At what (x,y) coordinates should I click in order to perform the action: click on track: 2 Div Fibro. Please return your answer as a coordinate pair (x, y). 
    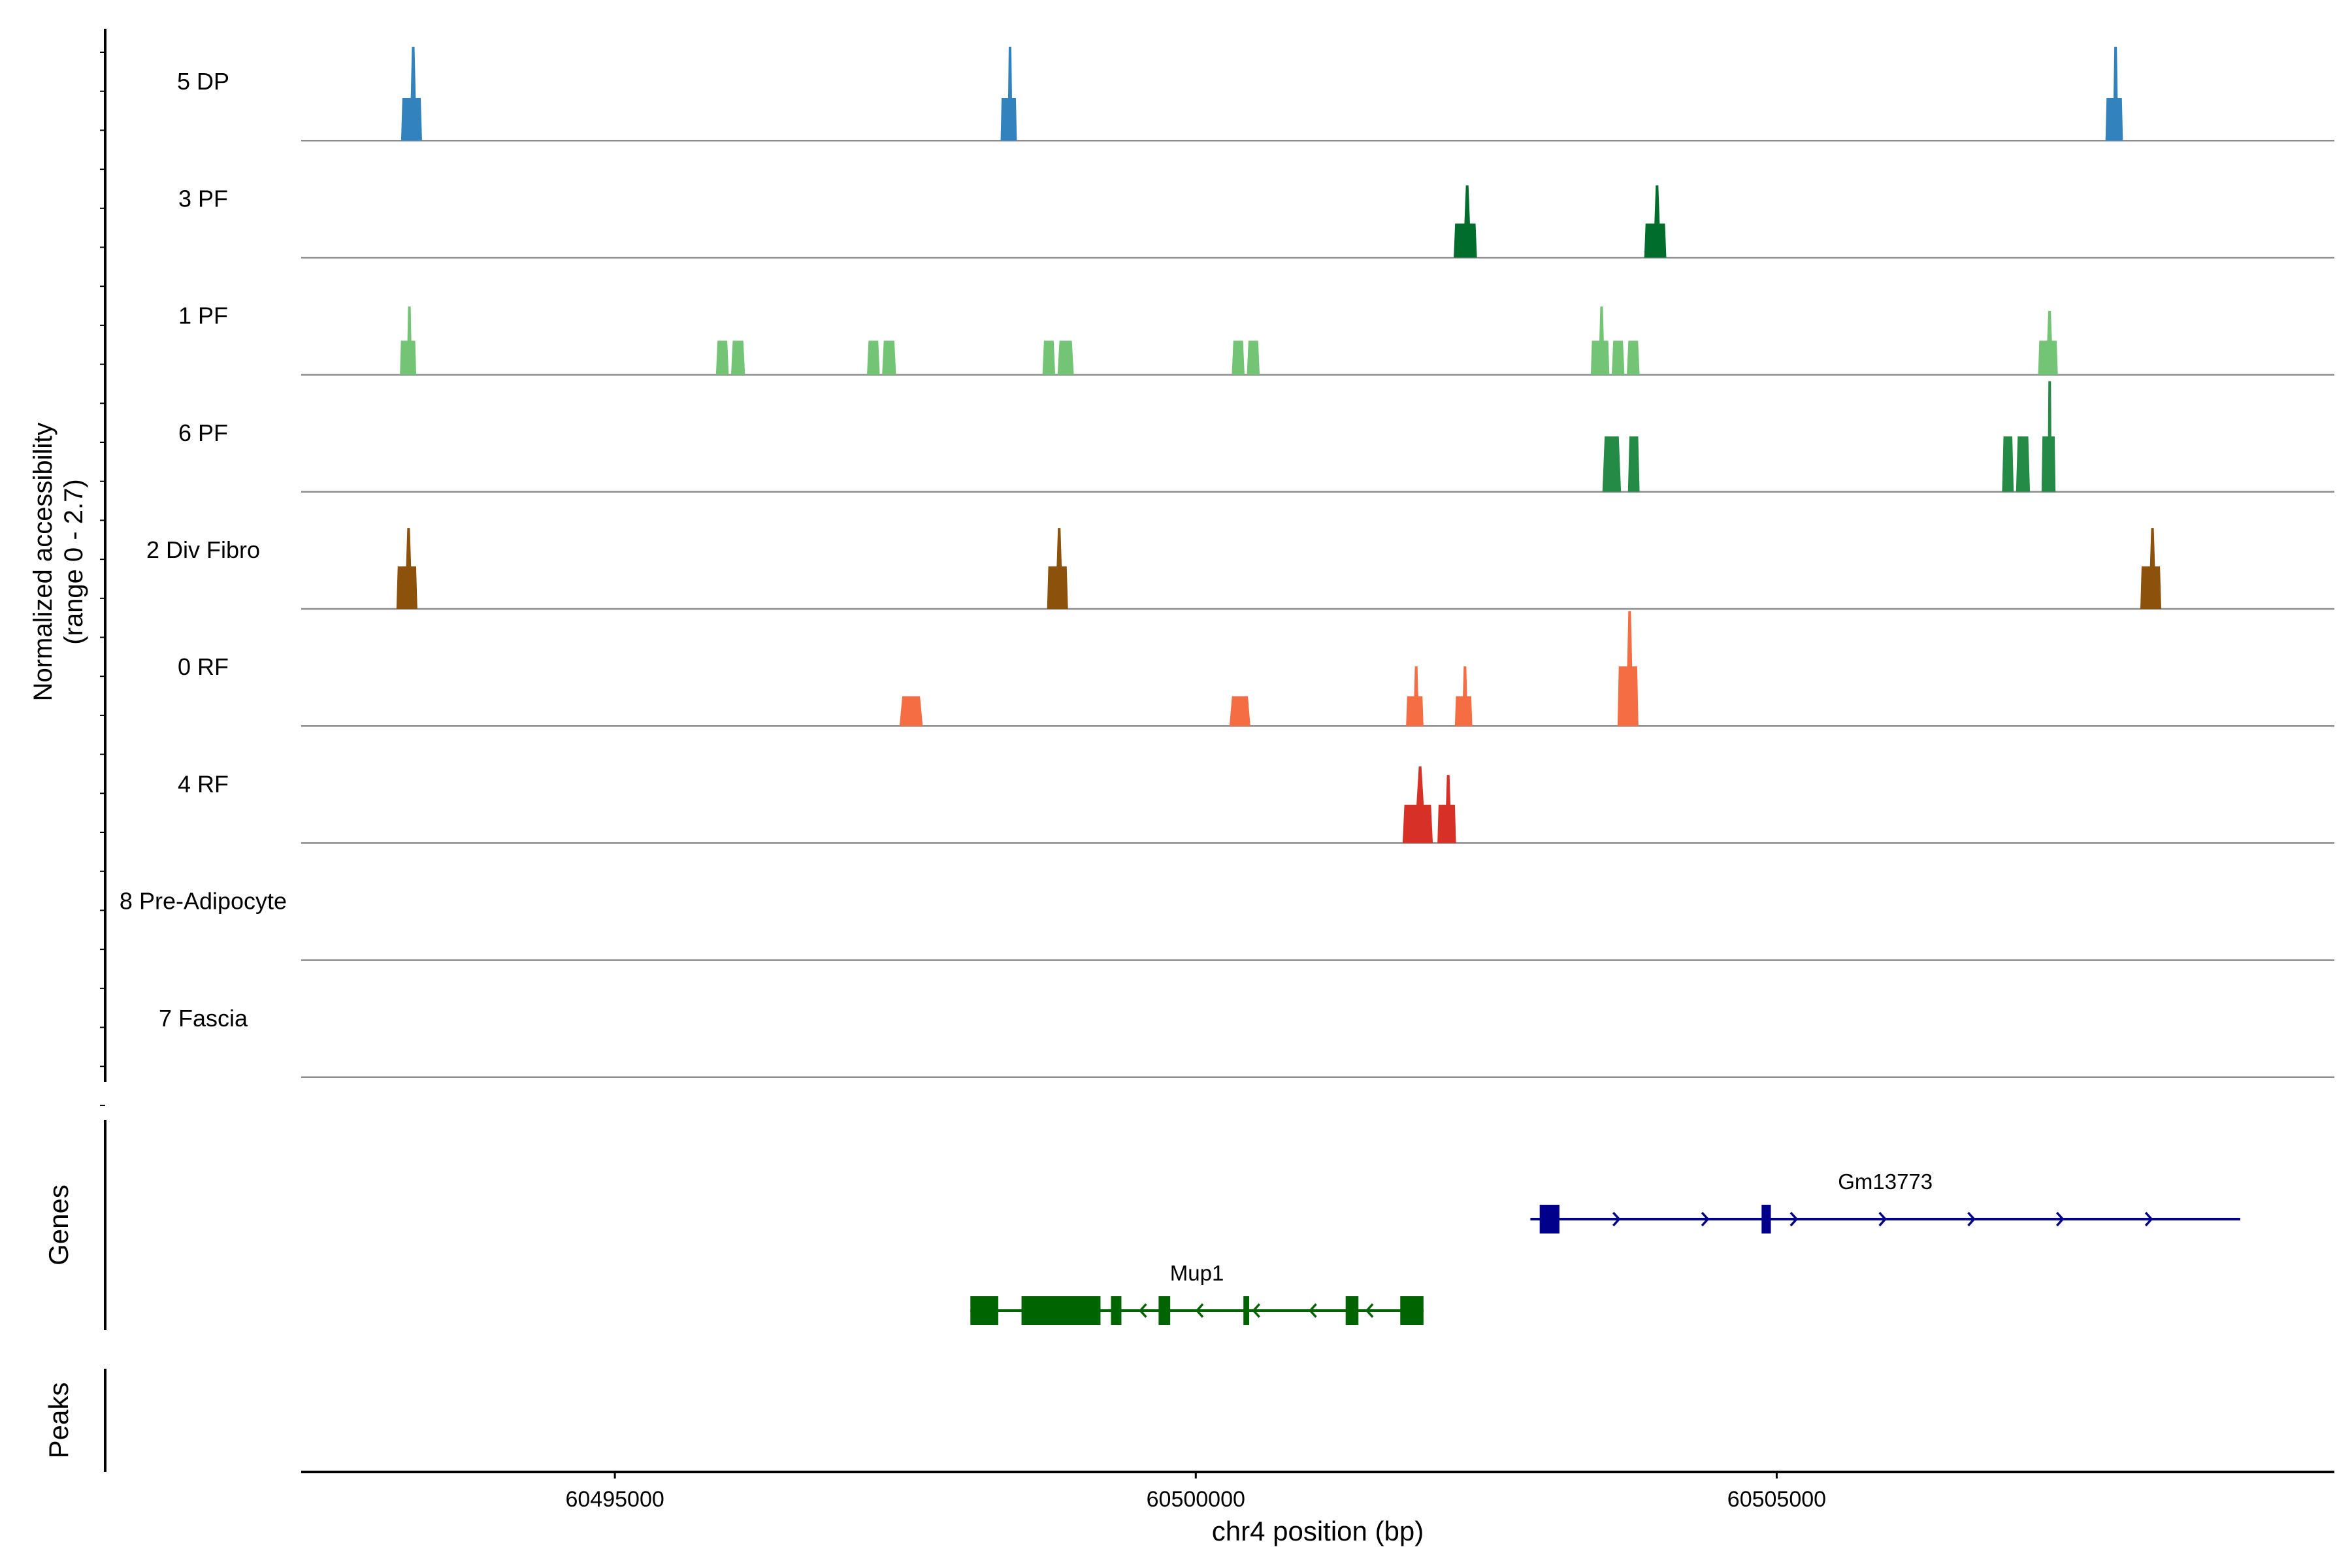
    Looking at the image, I should click on (1240, 569).